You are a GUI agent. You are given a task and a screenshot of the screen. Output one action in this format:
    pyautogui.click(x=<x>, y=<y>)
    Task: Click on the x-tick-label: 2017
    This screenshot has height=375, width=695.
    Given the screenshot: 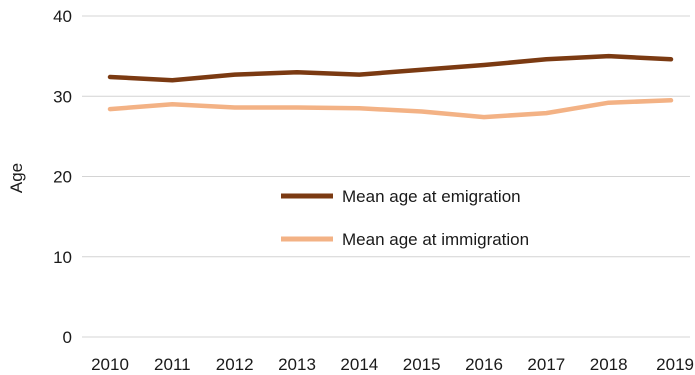 What is the action you would take?
    pyautogui.click(x=546, y=364)
    